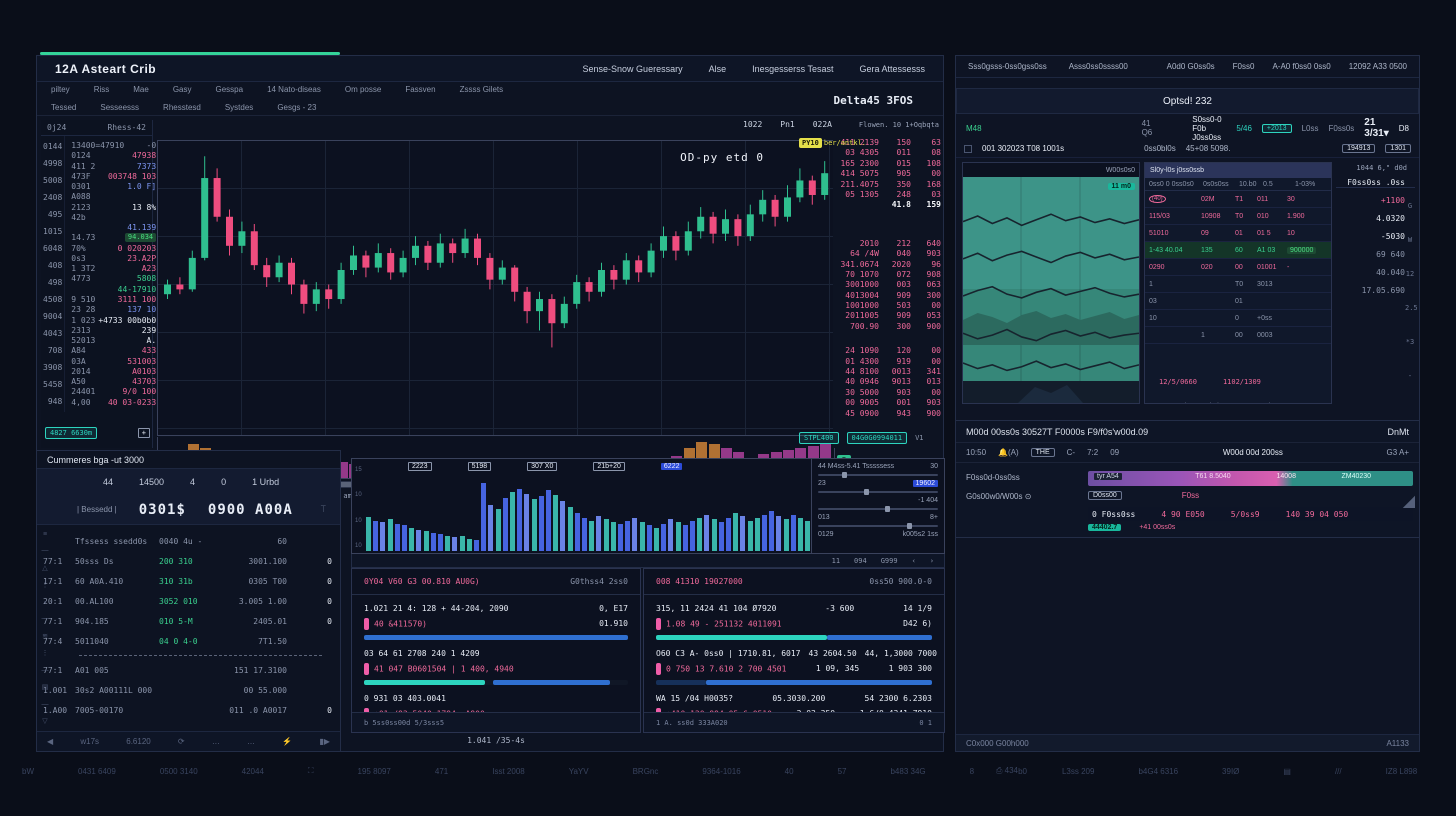 Image resolution: width=1456 pixels, height=816 pixels. What do you see at coordinates (972, 771) in the screenshot?
I see `status-left-14: 8` at bounding box center [972, 771].